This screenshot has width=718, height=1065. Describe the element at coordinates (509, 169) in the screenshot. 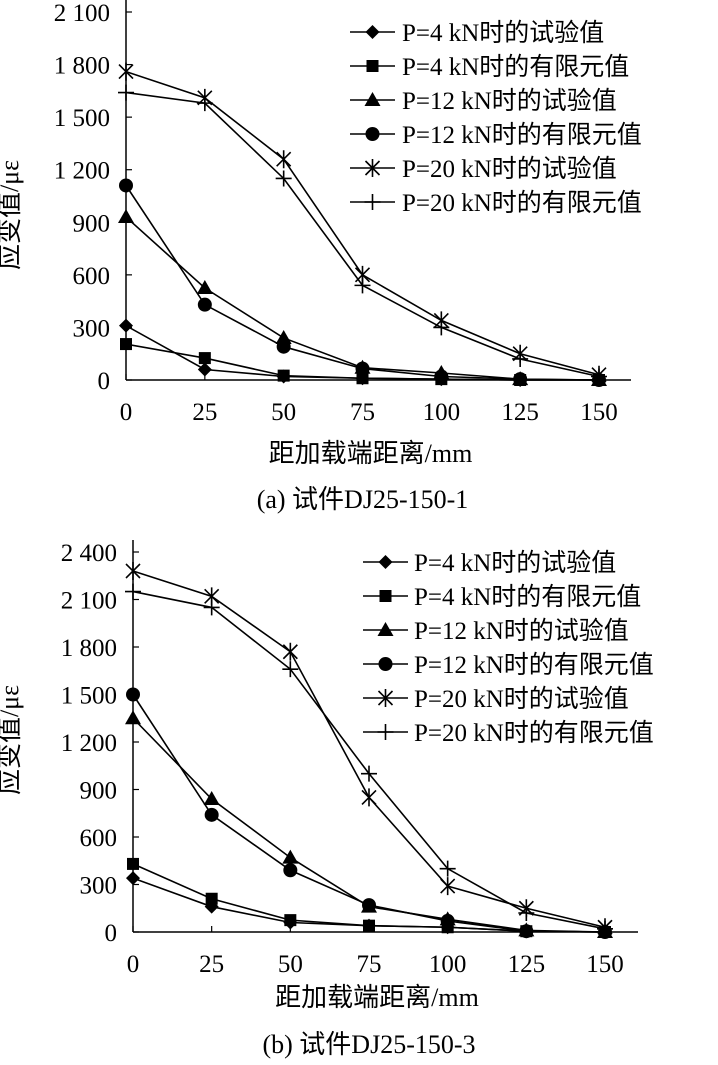

I see `legend-label: P=20 kN时的试验值` at that location.